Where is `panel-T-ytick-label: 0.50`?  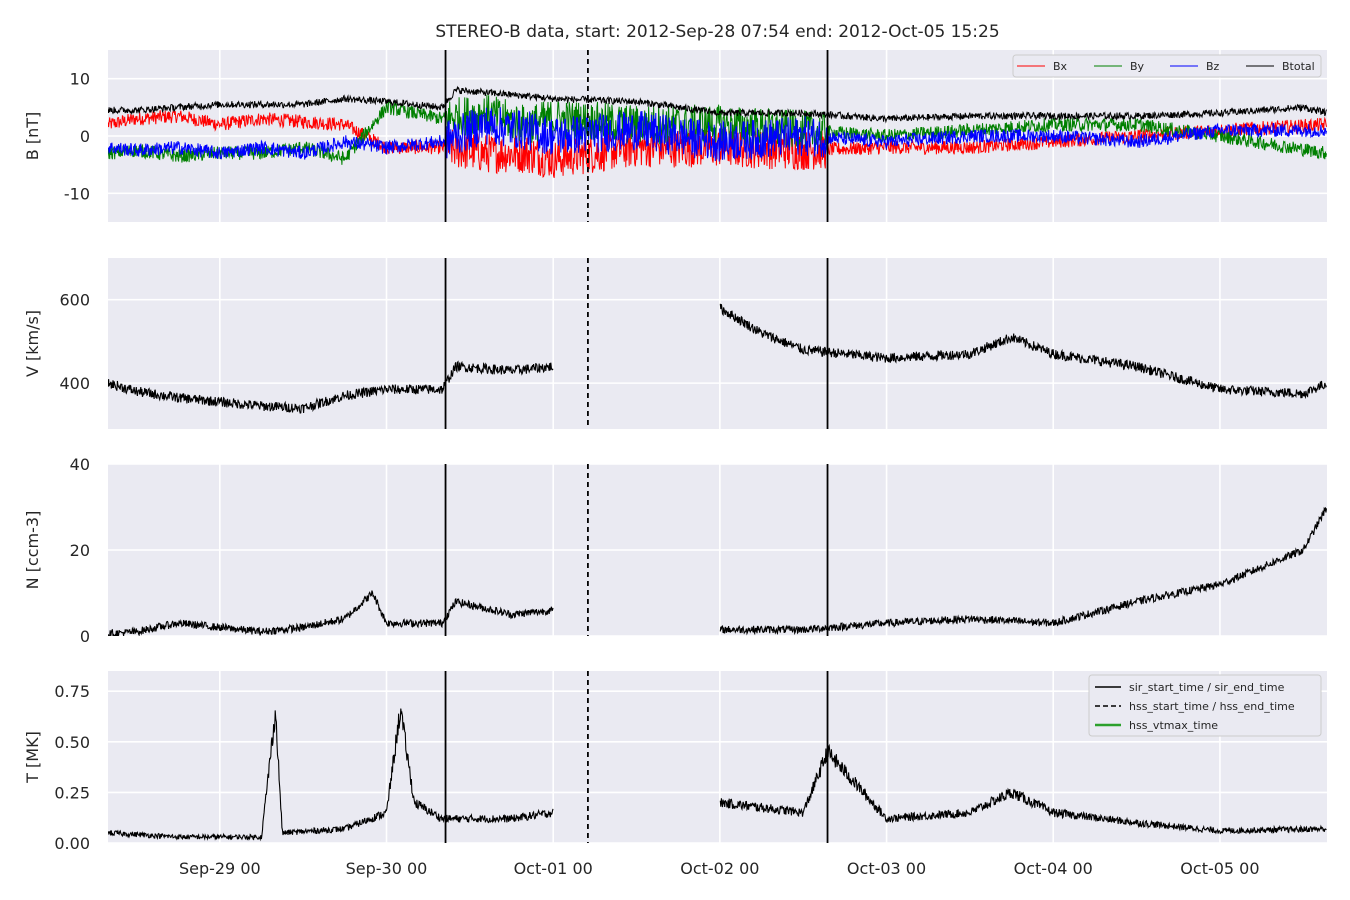
panel-T-ytick-label: 0.50 is located at coordinates (72, 742).